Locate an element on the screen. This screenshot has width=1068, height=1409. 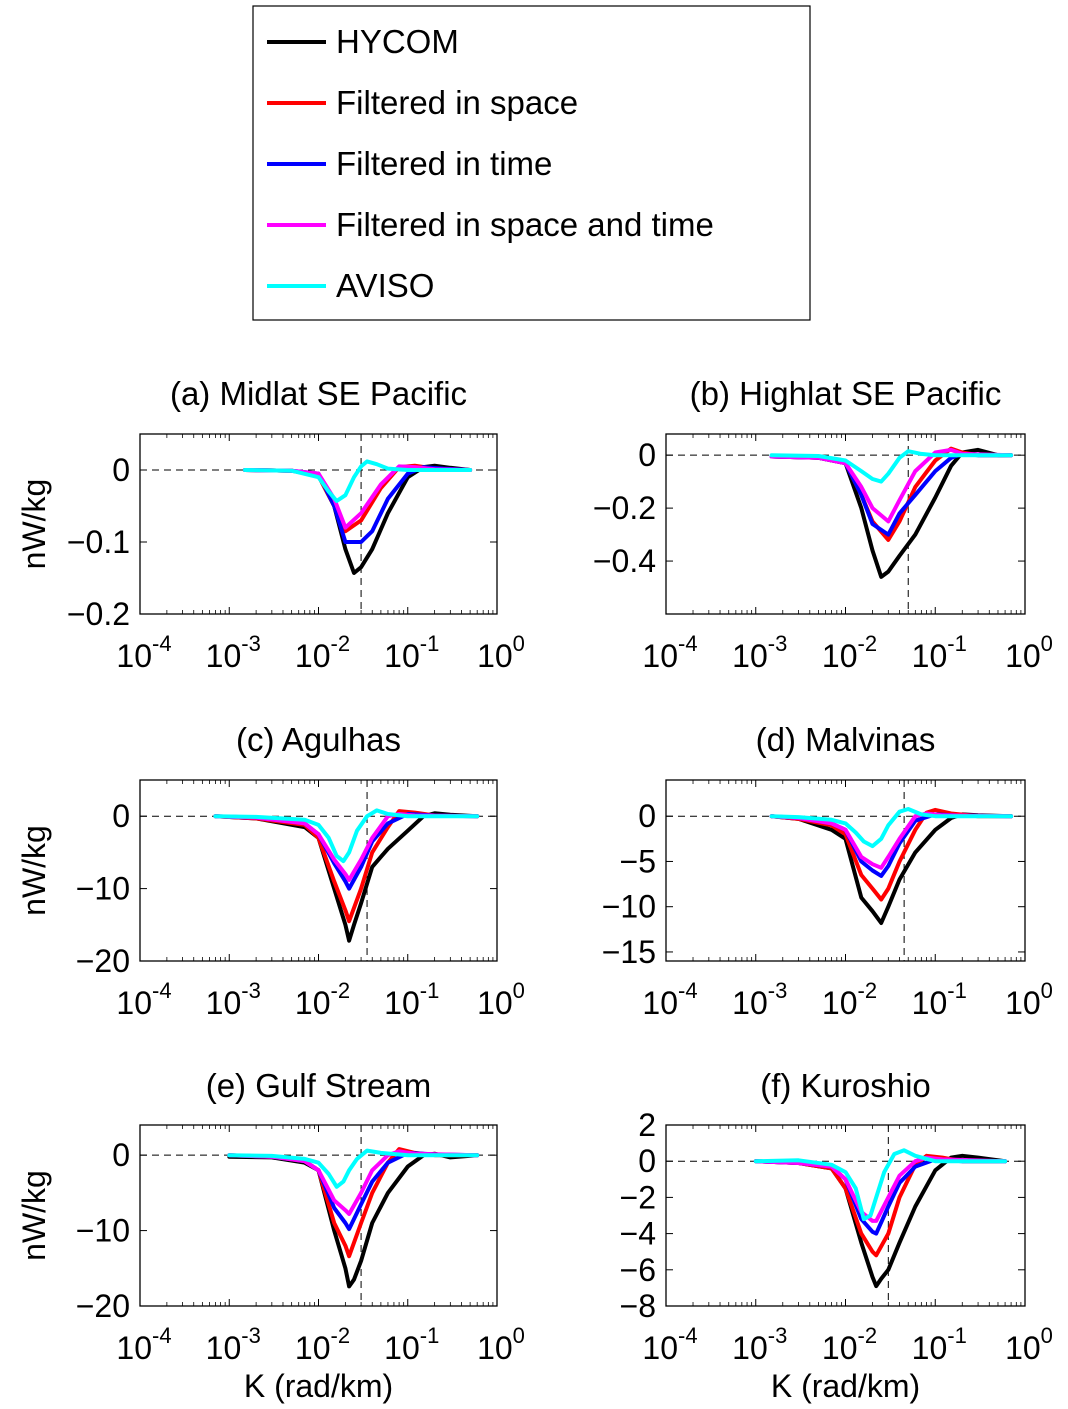
y-tick-label: −8 is located at coordinates (638, 1306).